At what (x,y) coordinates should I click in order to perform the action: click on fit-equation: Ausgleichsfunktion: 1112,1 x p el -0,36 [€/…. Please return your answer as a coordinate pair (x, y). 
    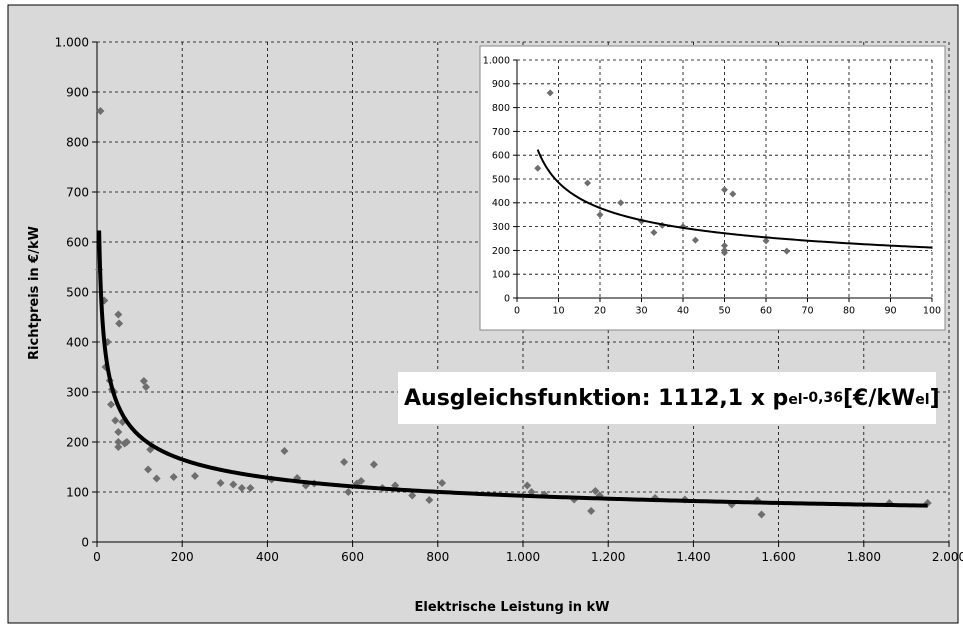
    Looking at the image, I should click on (669, 398).